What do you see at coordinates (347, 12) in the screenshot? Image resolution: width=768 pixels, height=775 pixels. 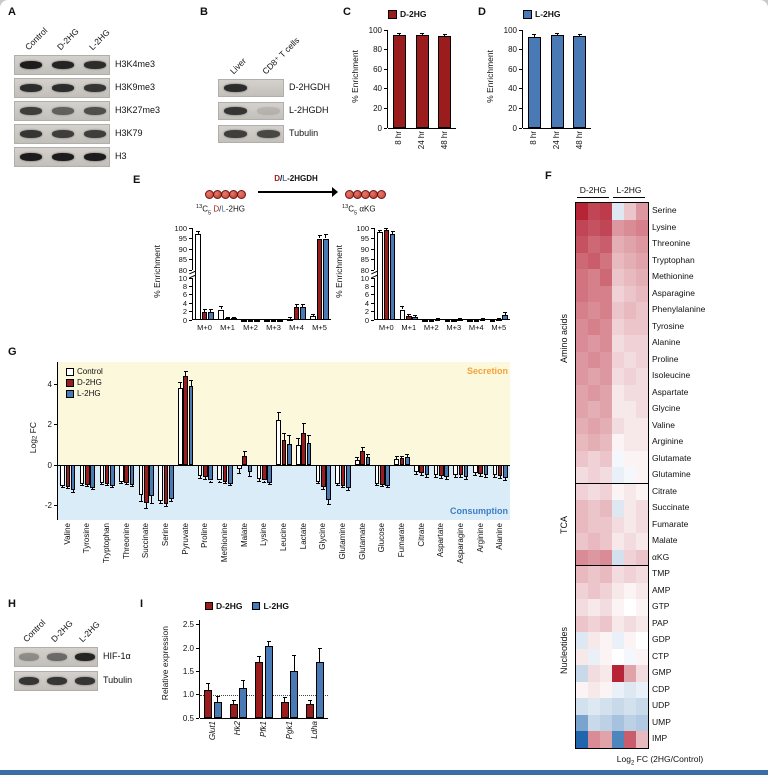 I see `panel-c-label: C` at bounding box center [347, 12].